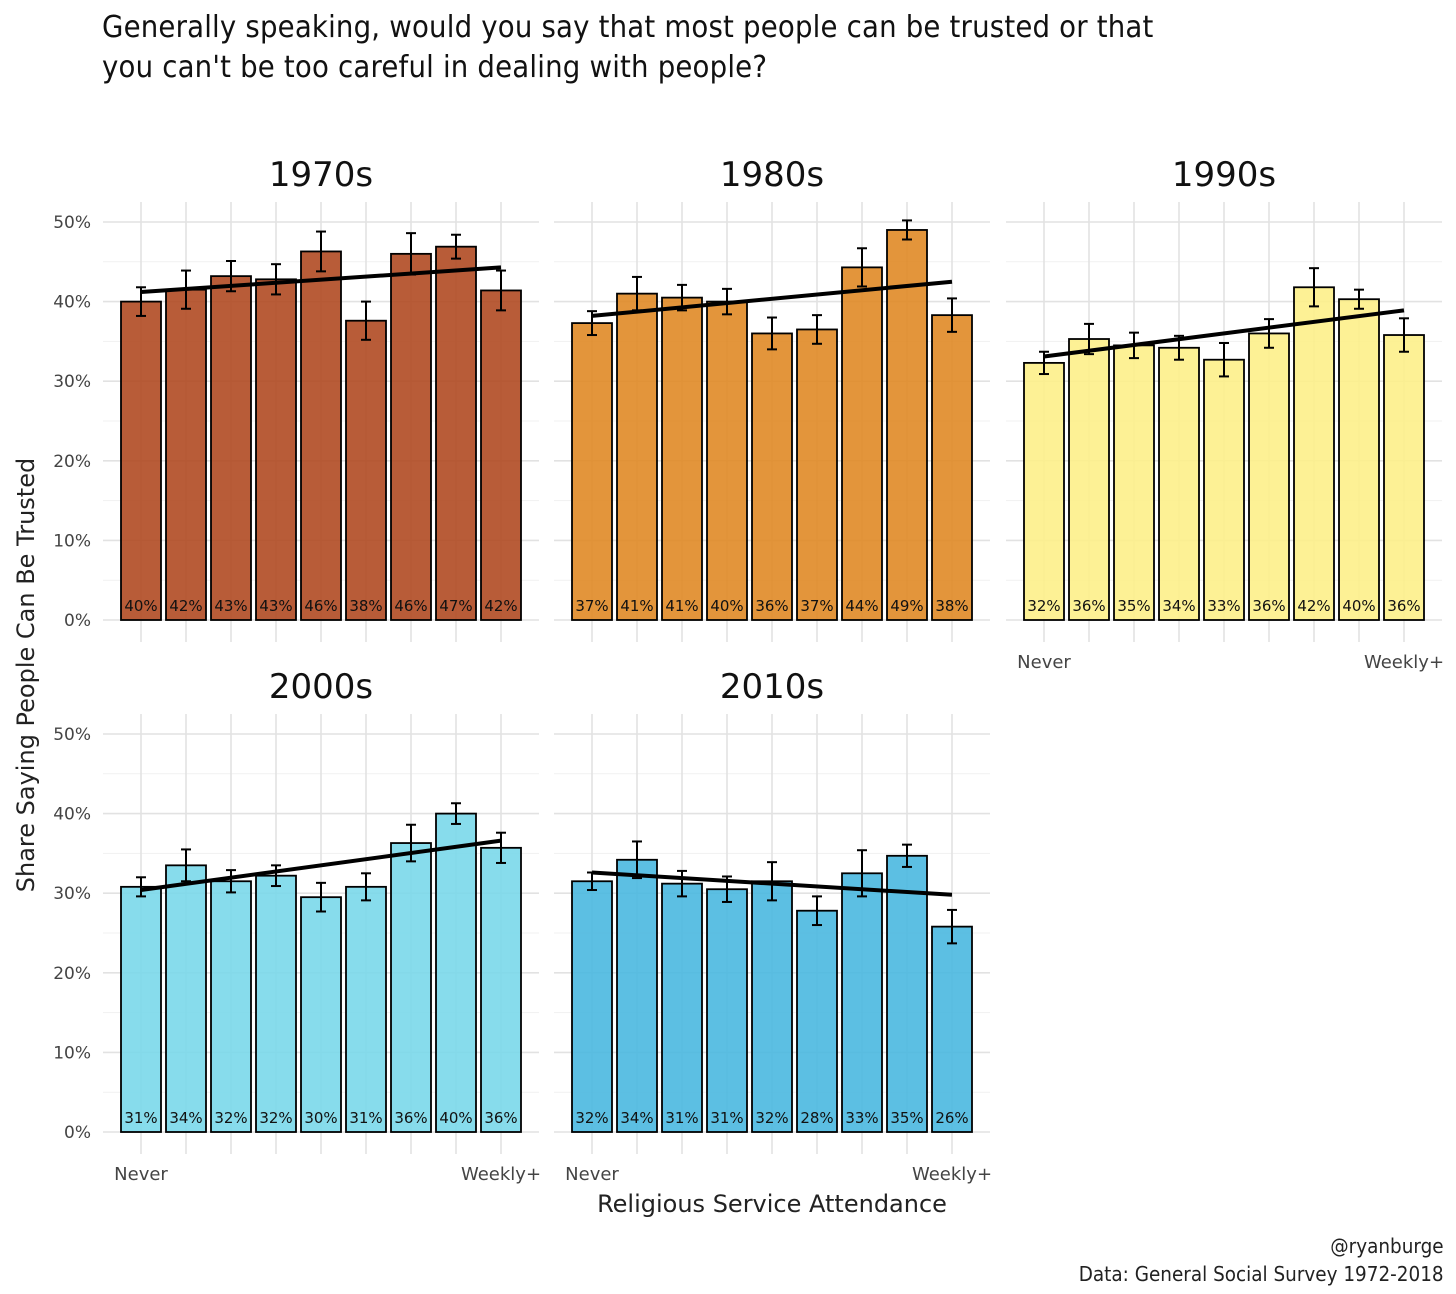 This screenshot has height=1294, width=1456. What do you see at coordinates (1224, 175) in the screenshot?
I see `facet-title: 1990s` at bounding box center [1224, 175].